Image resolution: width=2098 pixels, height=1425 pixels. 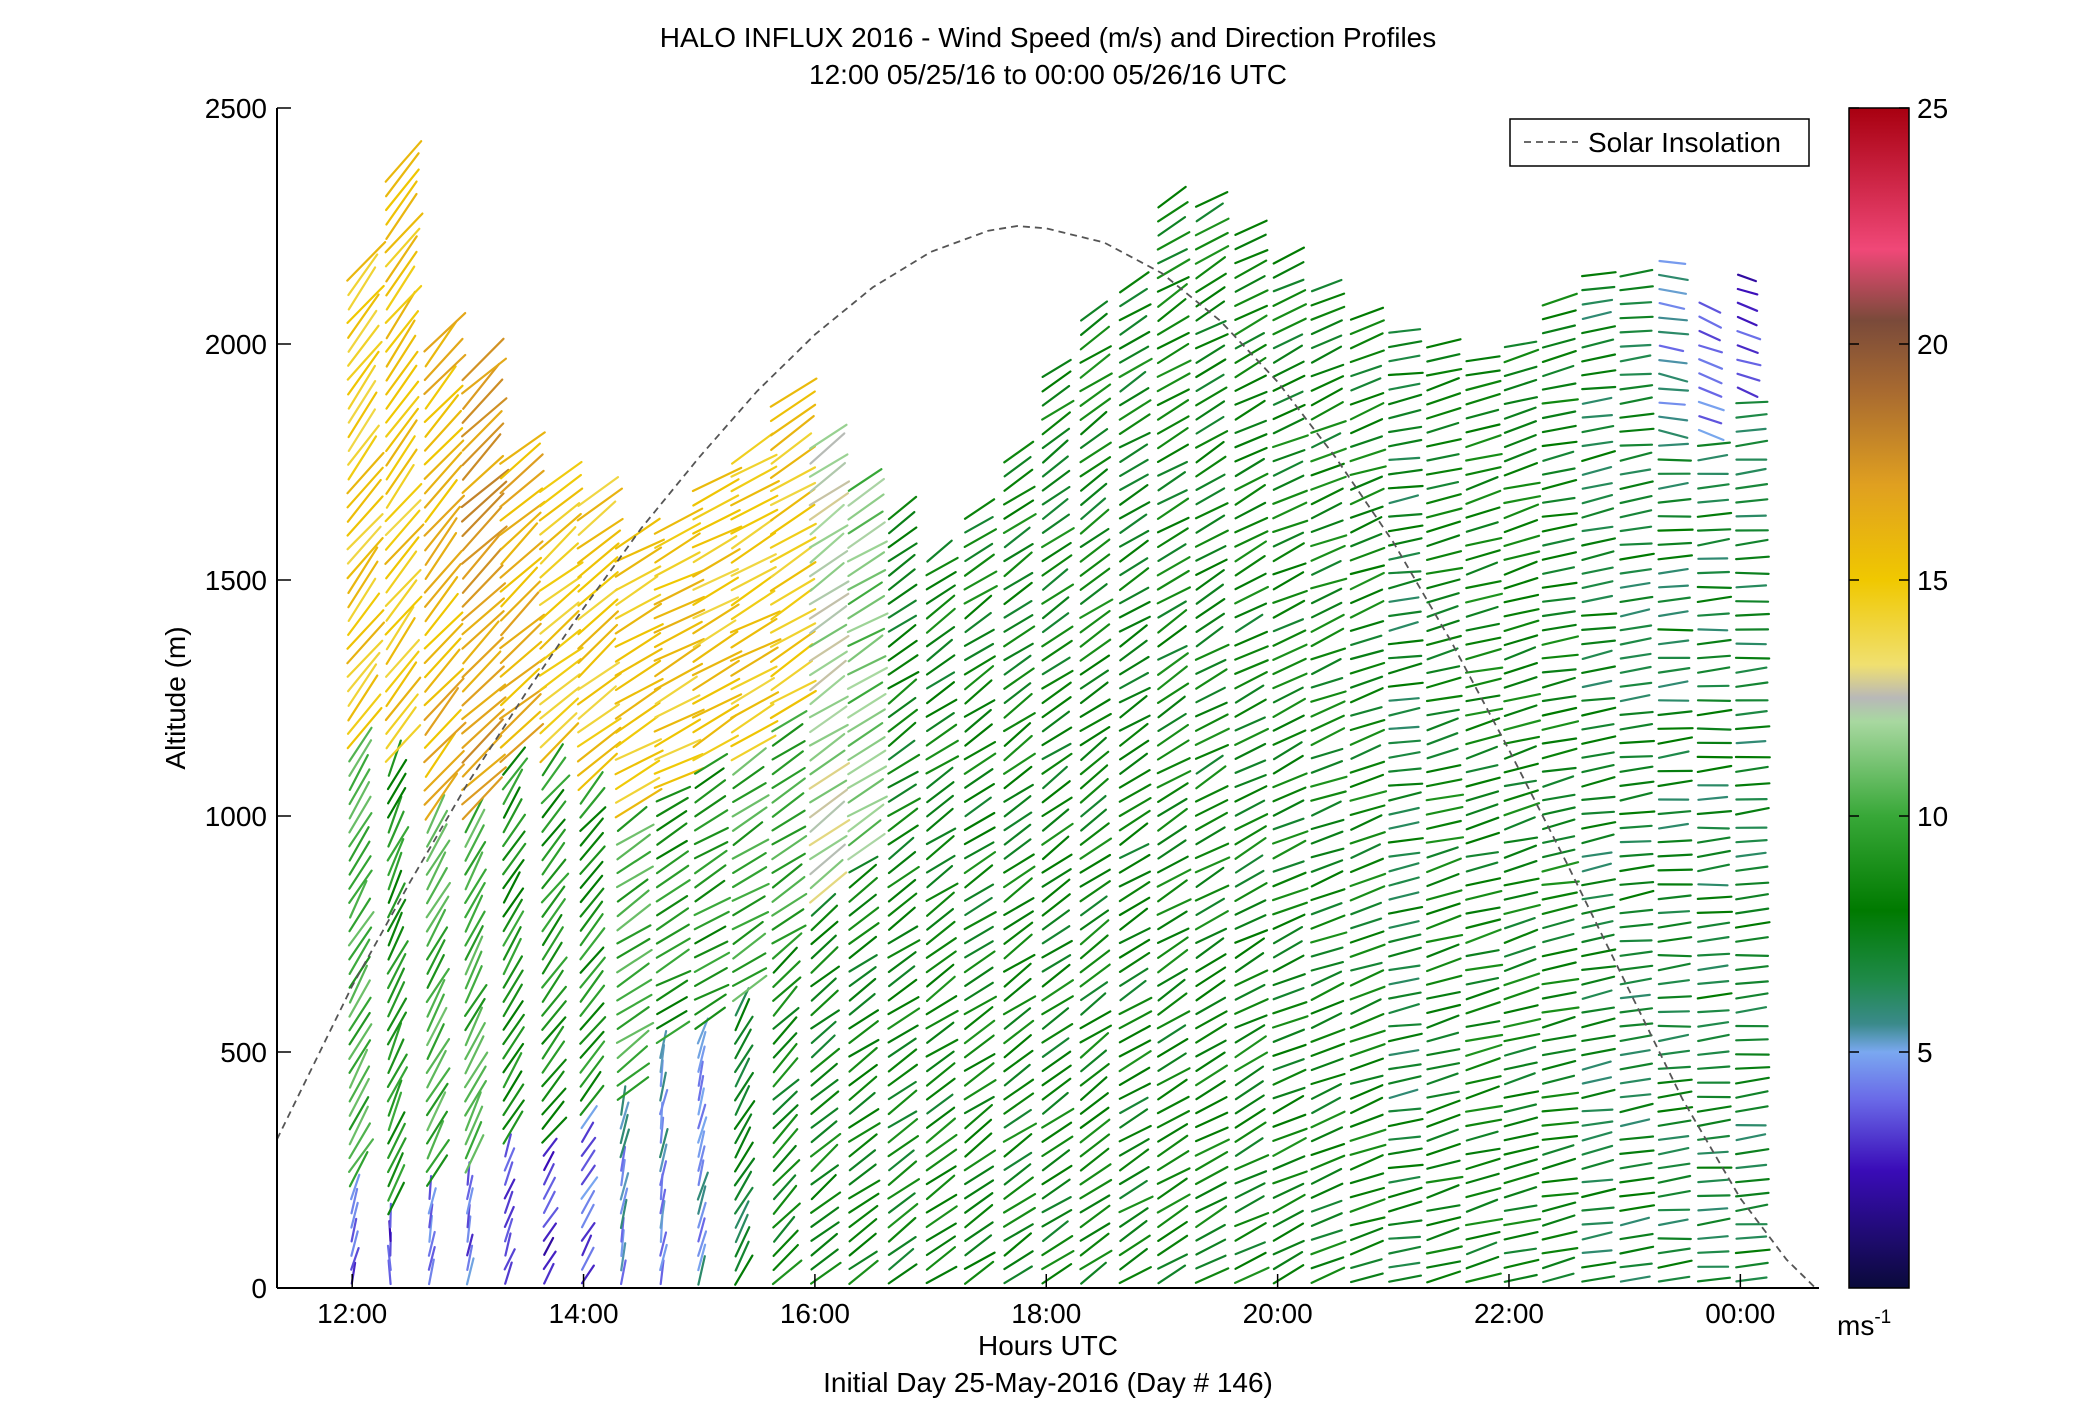 What do you see at coordinates (259, 1288) in the screenshot?
I see `y-tick-label: 0` at bounding box center [259, 1288].